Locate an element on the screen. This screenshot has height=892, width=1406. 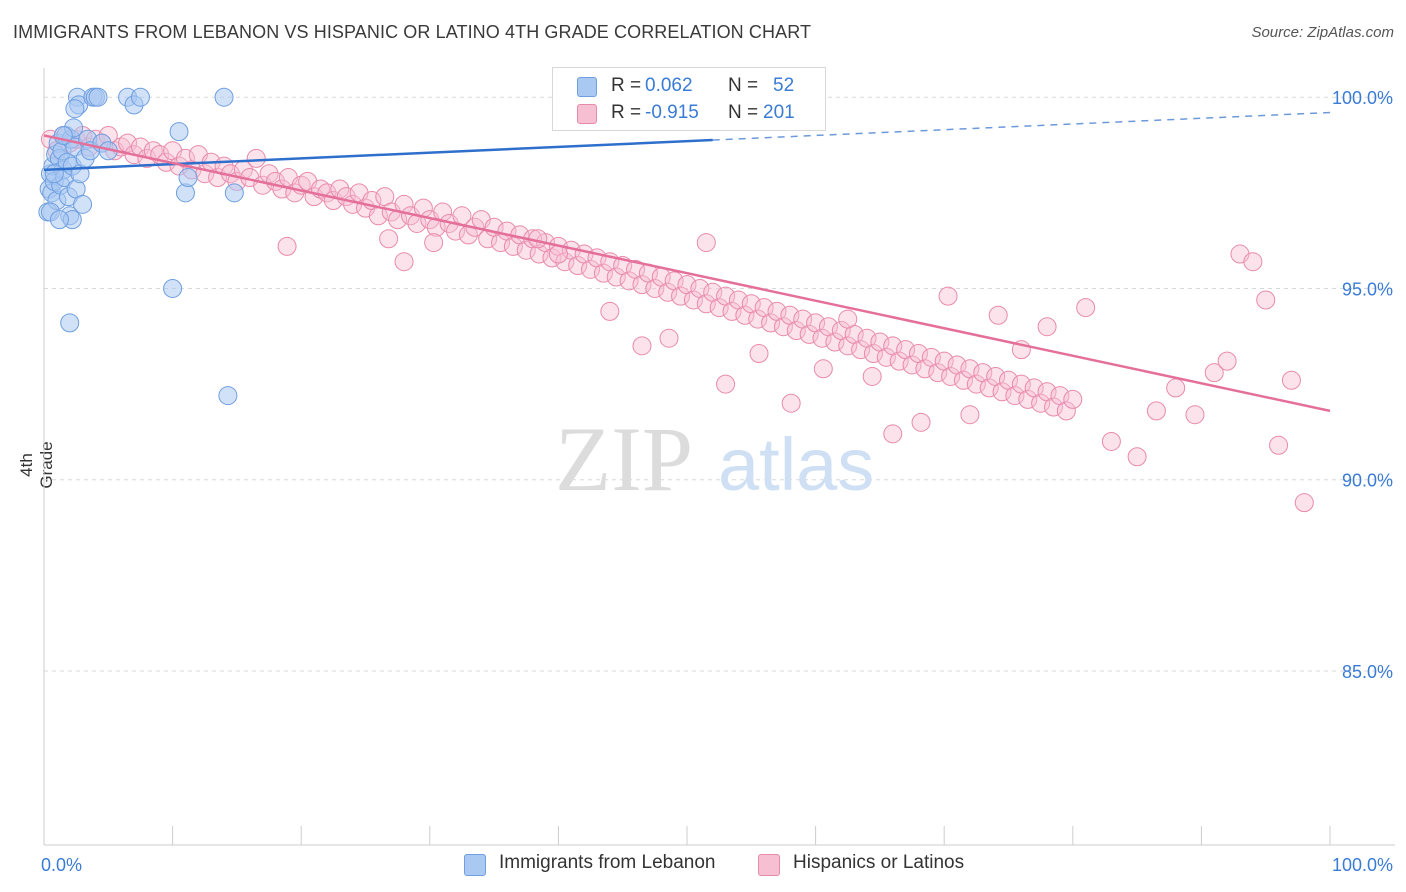
legend-swatch-lebanon is located at coordinates (587, 87).